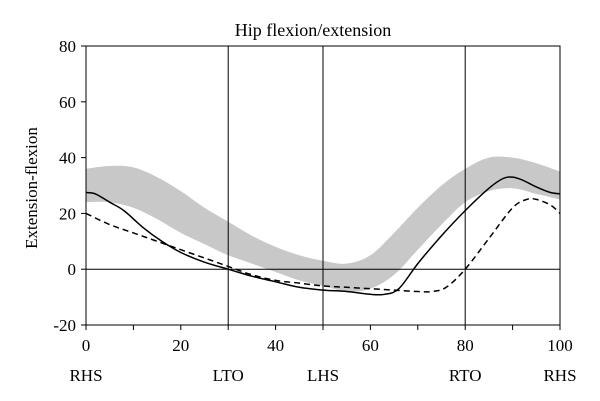 The height and width of the screenshot is (401, 600). I want to click on event-label: LHS, so click(323, 375).